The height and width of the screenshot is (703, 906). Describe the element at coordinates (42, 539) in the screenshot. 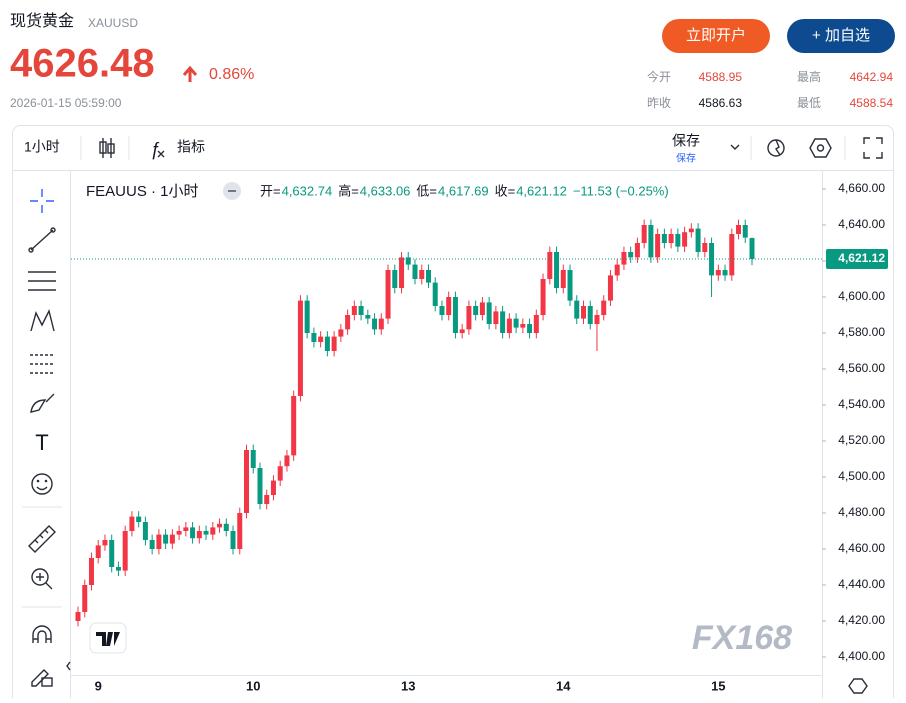

I see `ruler-tool` at that location.